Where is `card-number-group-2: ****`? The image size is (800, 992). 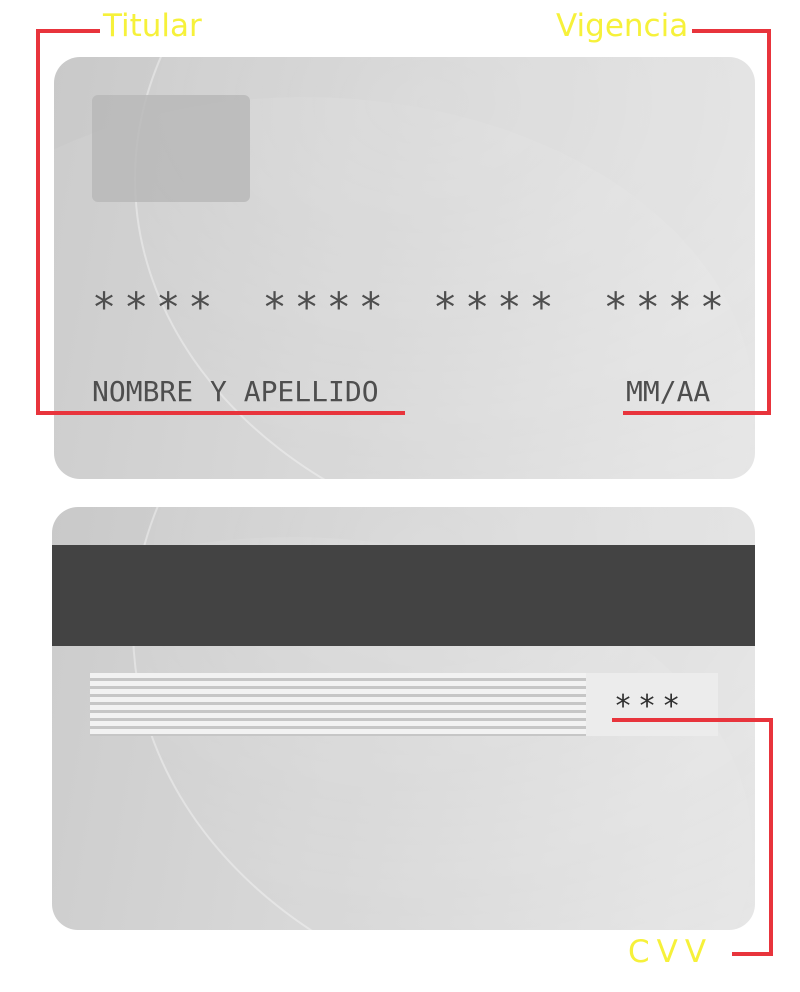
card-number-group-2: **** is located at coordinates (326, 308).